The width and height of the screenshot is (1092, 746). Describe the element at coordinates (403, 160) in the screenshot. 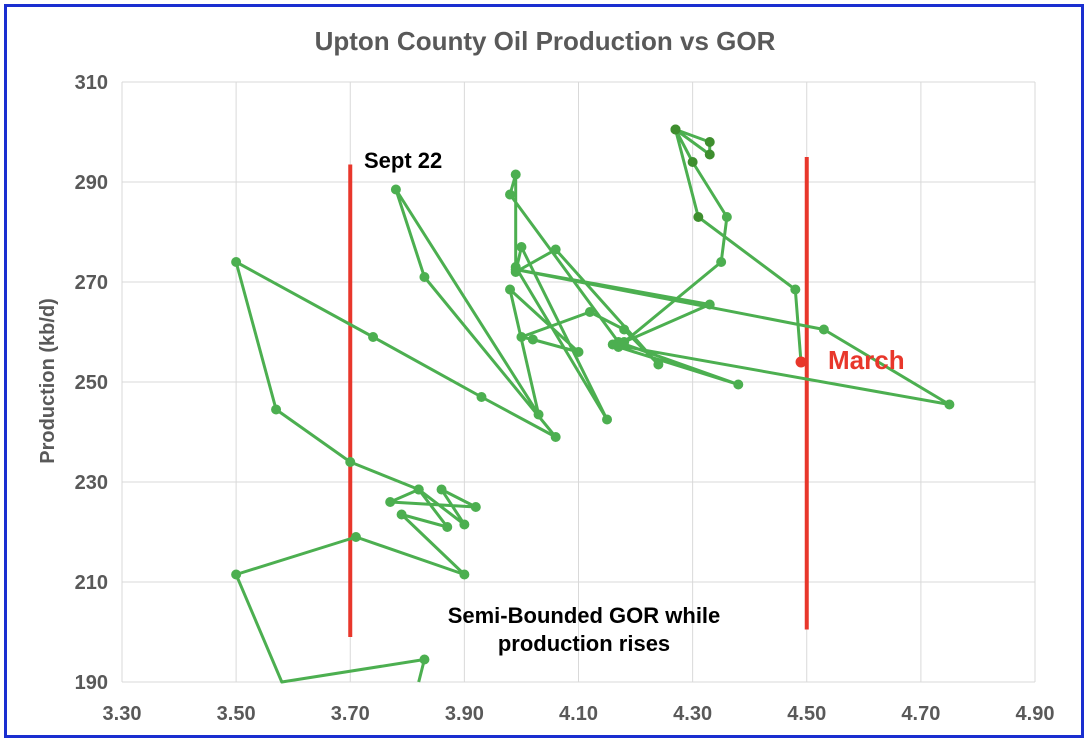

I see `annotation-sept-22: Sept 22` at that location.